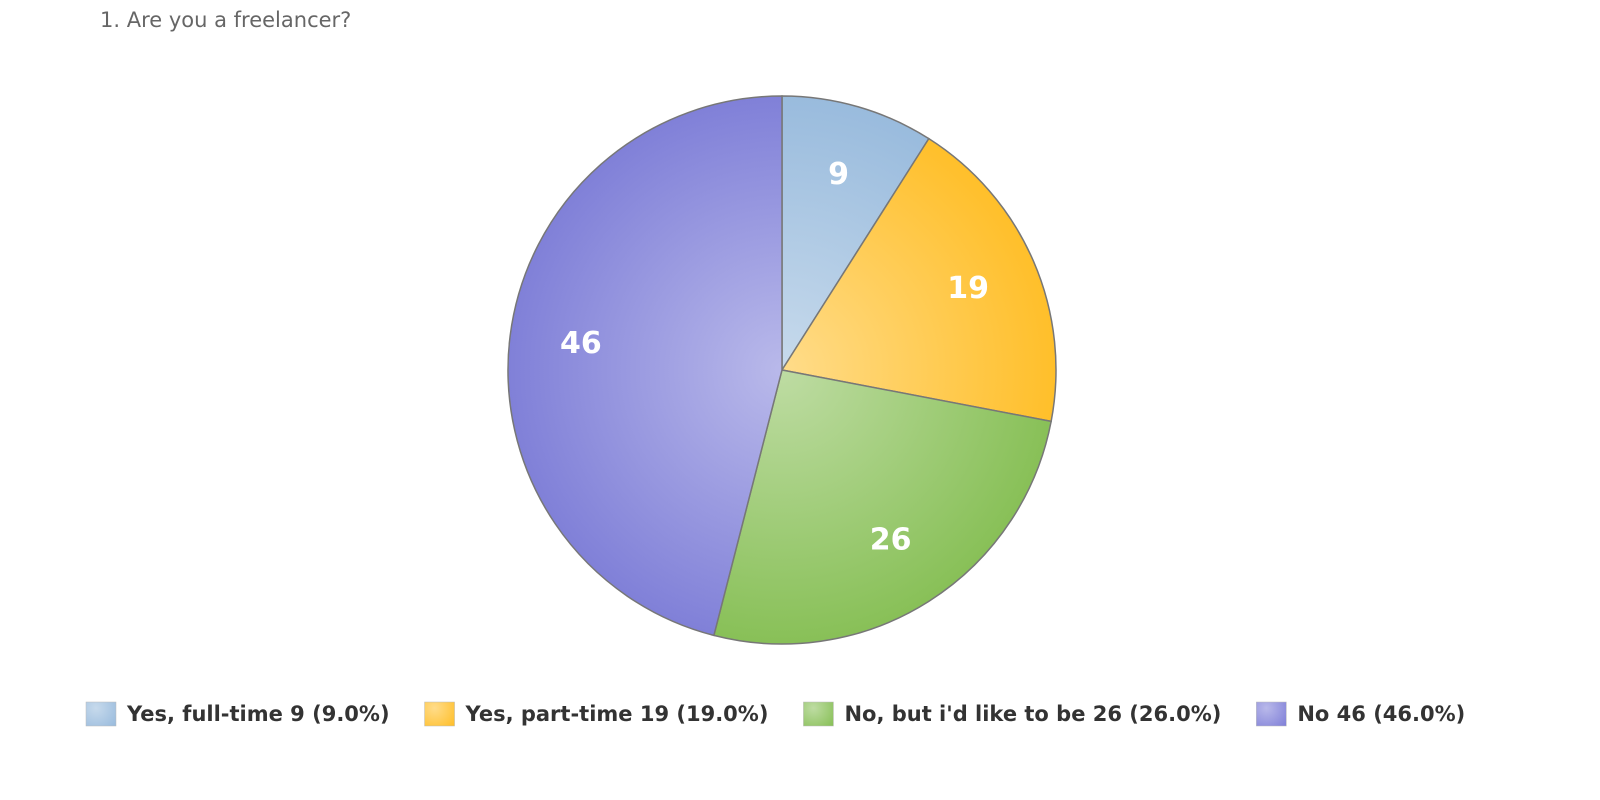 This screenshot has height=800, width=1600. Describe the element at coordinates (225, 20) in the screenshot. I see `chart-title: 1. Are you a freelancer?` at that location.